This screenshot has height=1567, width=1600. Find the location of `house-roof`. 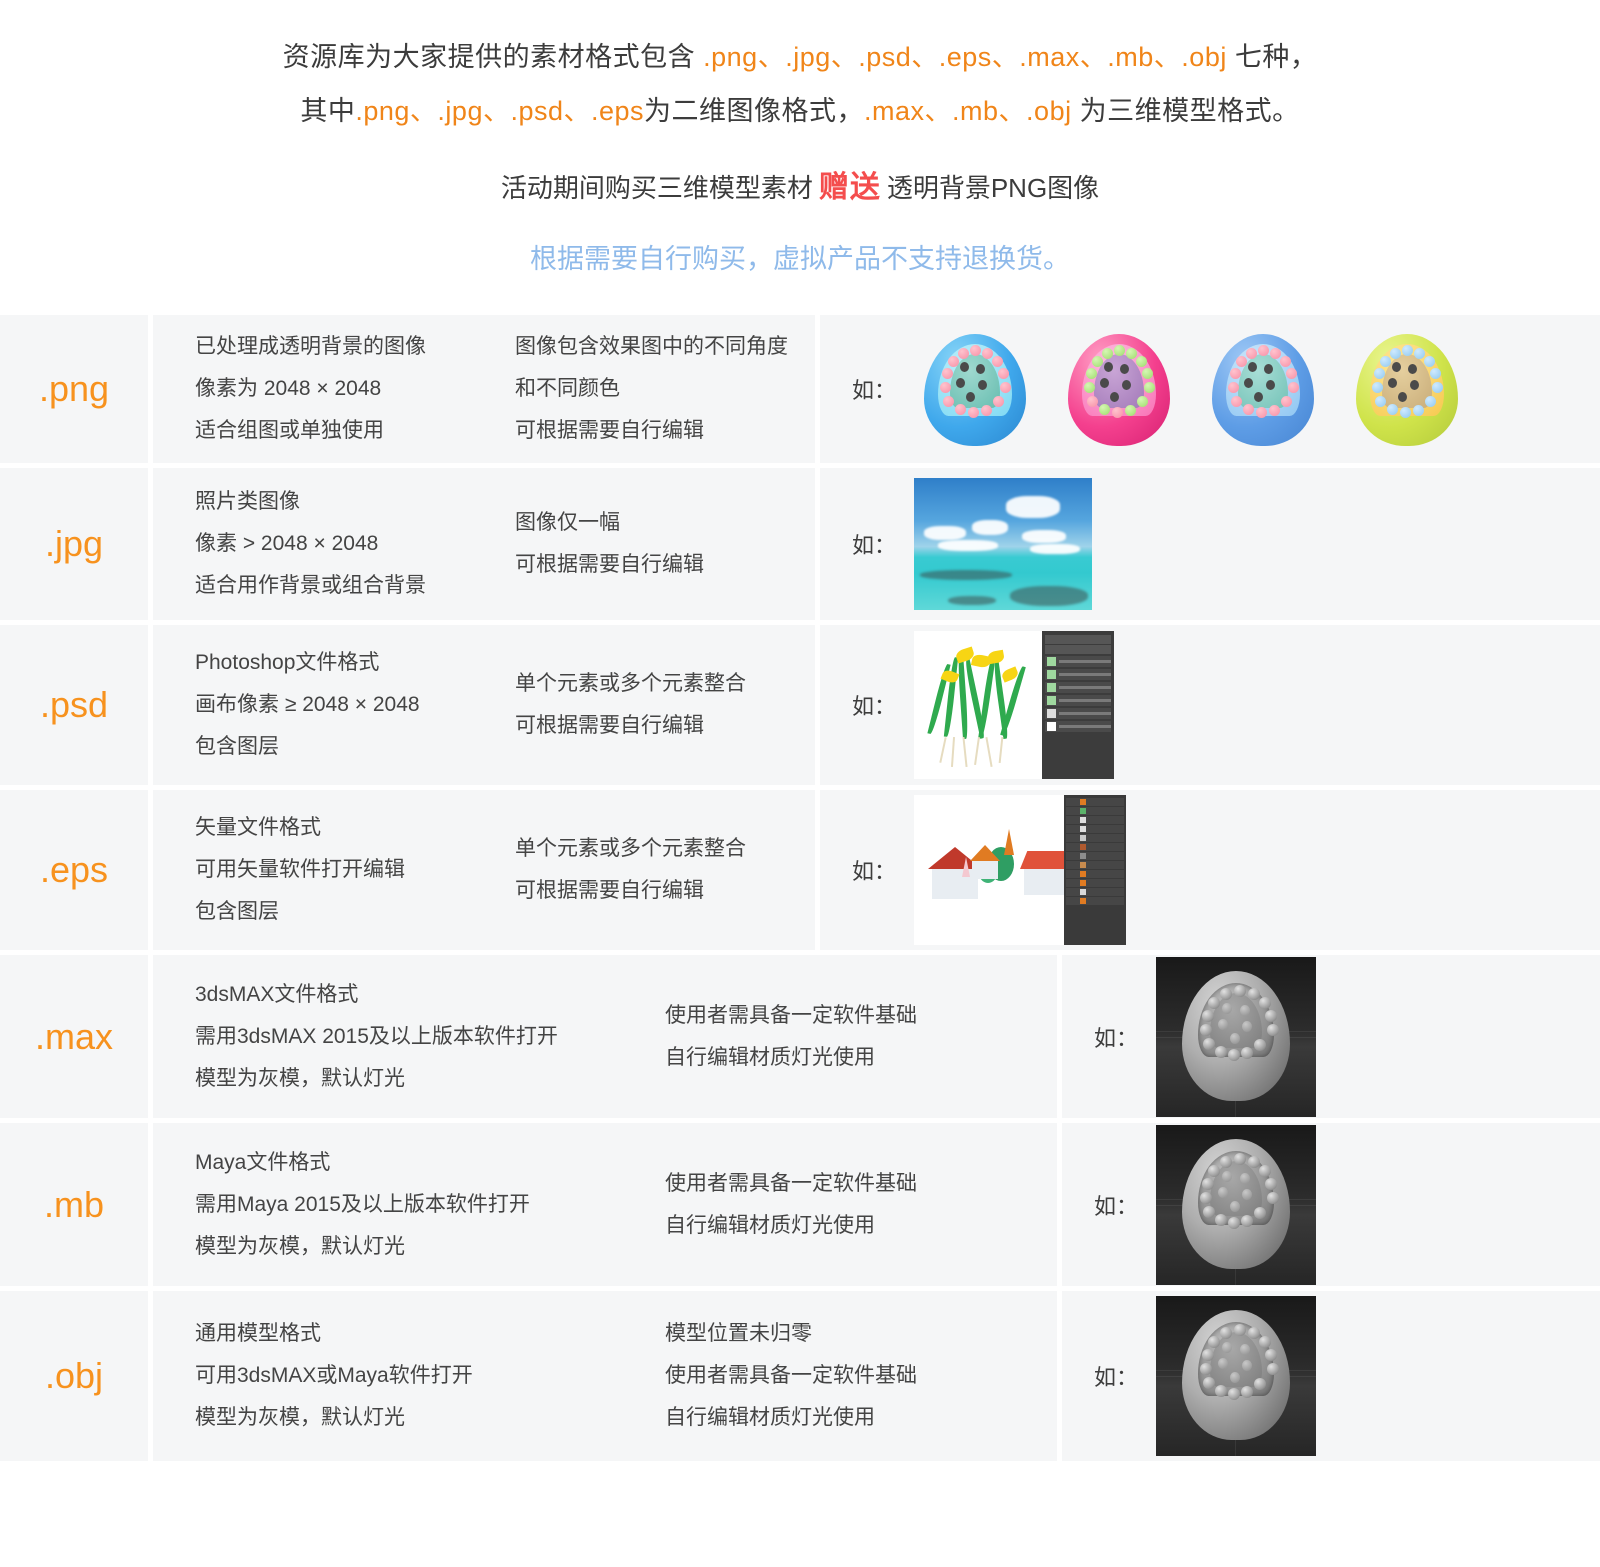

house-roof is located at coordinates (1042, 860).